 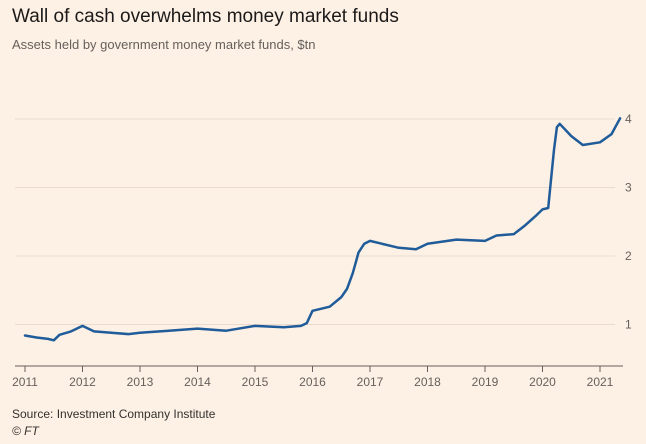 What do you see at coordinates (312, 382) in the screenshot?
I see `x-tick-label: 2016` at bounding box center [312, 382].